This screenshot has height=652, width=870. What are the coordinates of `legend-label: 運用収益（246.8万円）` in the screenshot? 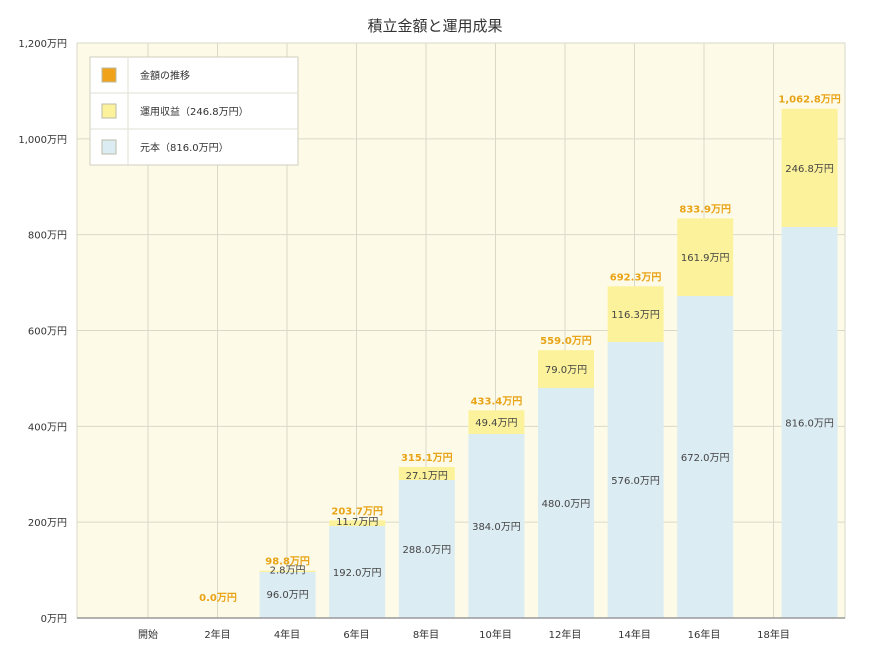 It's located at (194, 111).